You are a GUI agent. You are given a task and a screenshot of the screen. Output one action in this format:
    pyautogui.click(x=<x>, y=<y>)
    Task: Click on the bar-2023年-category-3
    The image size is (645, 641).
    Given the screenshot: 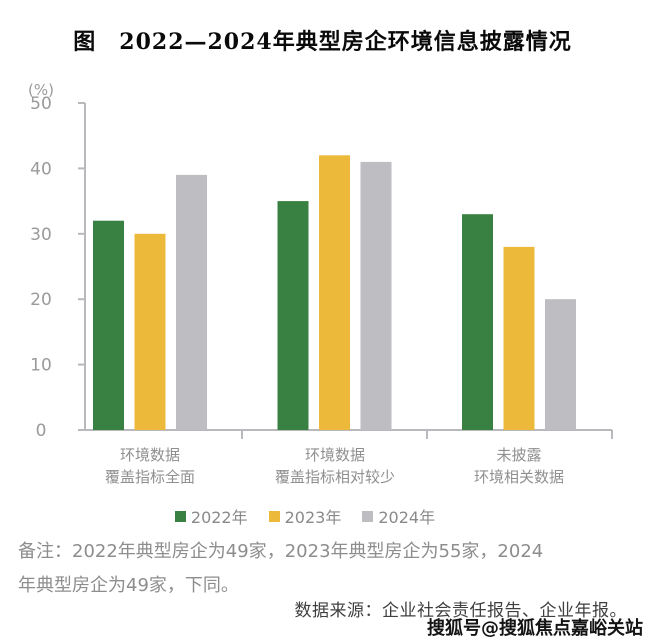 What is the action you would take?
    pyautogui.click(x=519, y=338)
    